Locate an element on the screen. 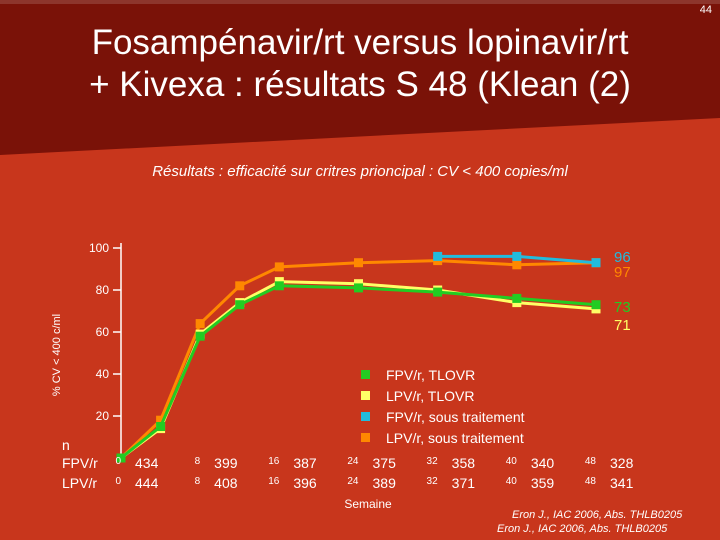 Image resolution: width=720 pixels, height=540 pixels. n-value: 358 is located at coordinates (464, 463).